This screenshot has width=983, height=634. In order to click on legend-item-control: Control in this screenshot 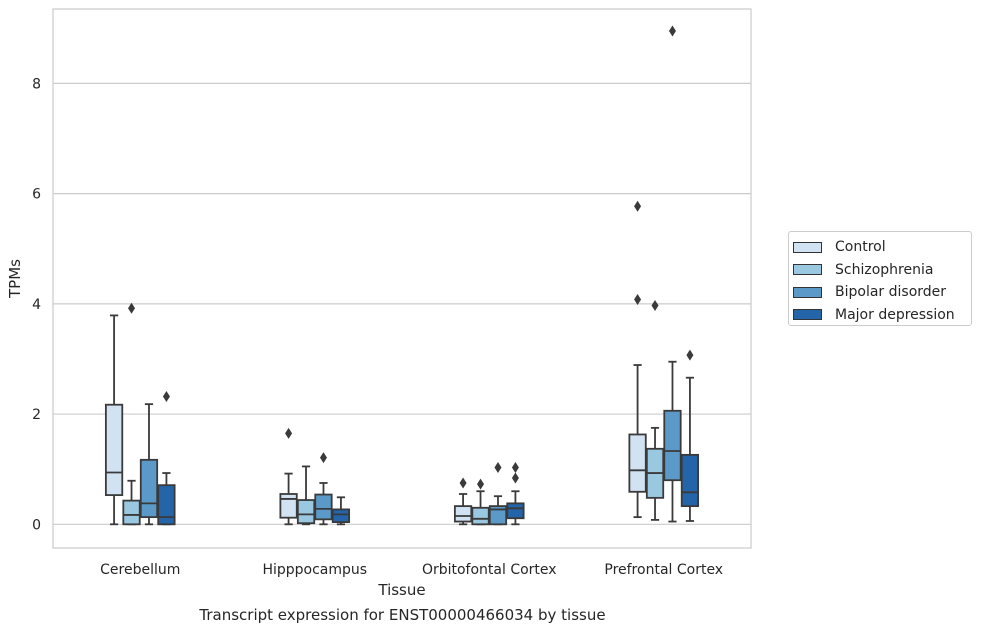, I will do `click(882, 247)`.